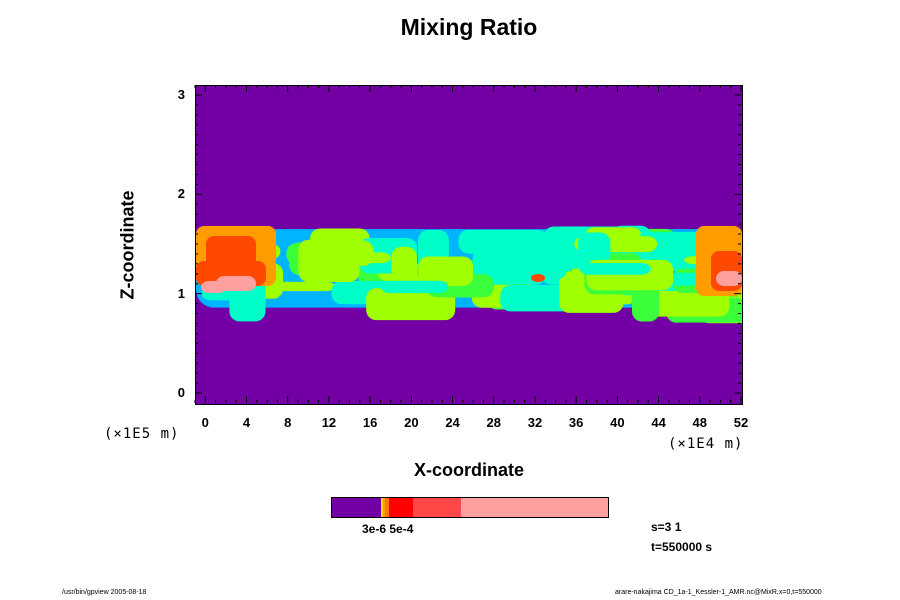 This screenshot has width=900, height=600. I want to click on x-tick-label: 0, so click(205, 422).